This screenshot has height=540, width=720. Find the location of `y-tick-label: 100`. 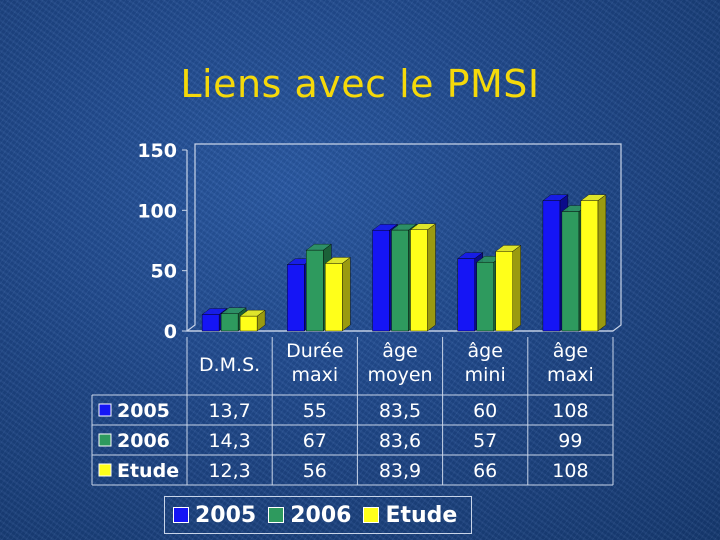

y-tick-label: 100 is located at coordinates (157, 211).